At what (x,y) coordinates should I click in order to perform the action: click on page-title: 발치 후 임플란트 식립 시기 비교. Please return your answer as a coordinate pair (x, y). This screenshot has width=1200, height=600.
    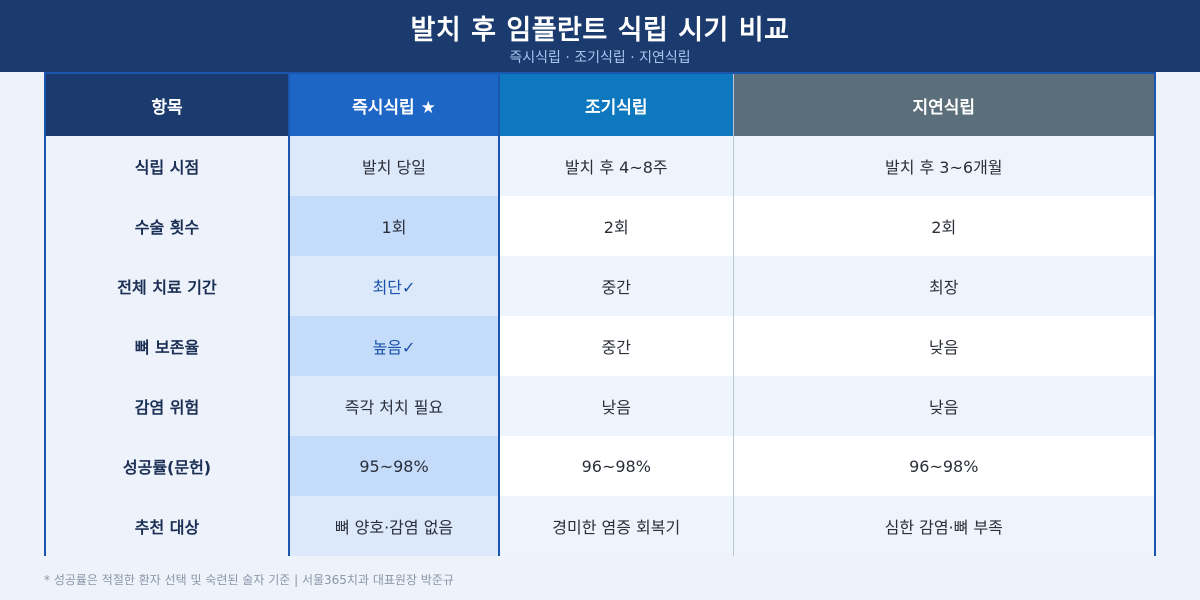
    Looking at the image, I should click on (600, 30).